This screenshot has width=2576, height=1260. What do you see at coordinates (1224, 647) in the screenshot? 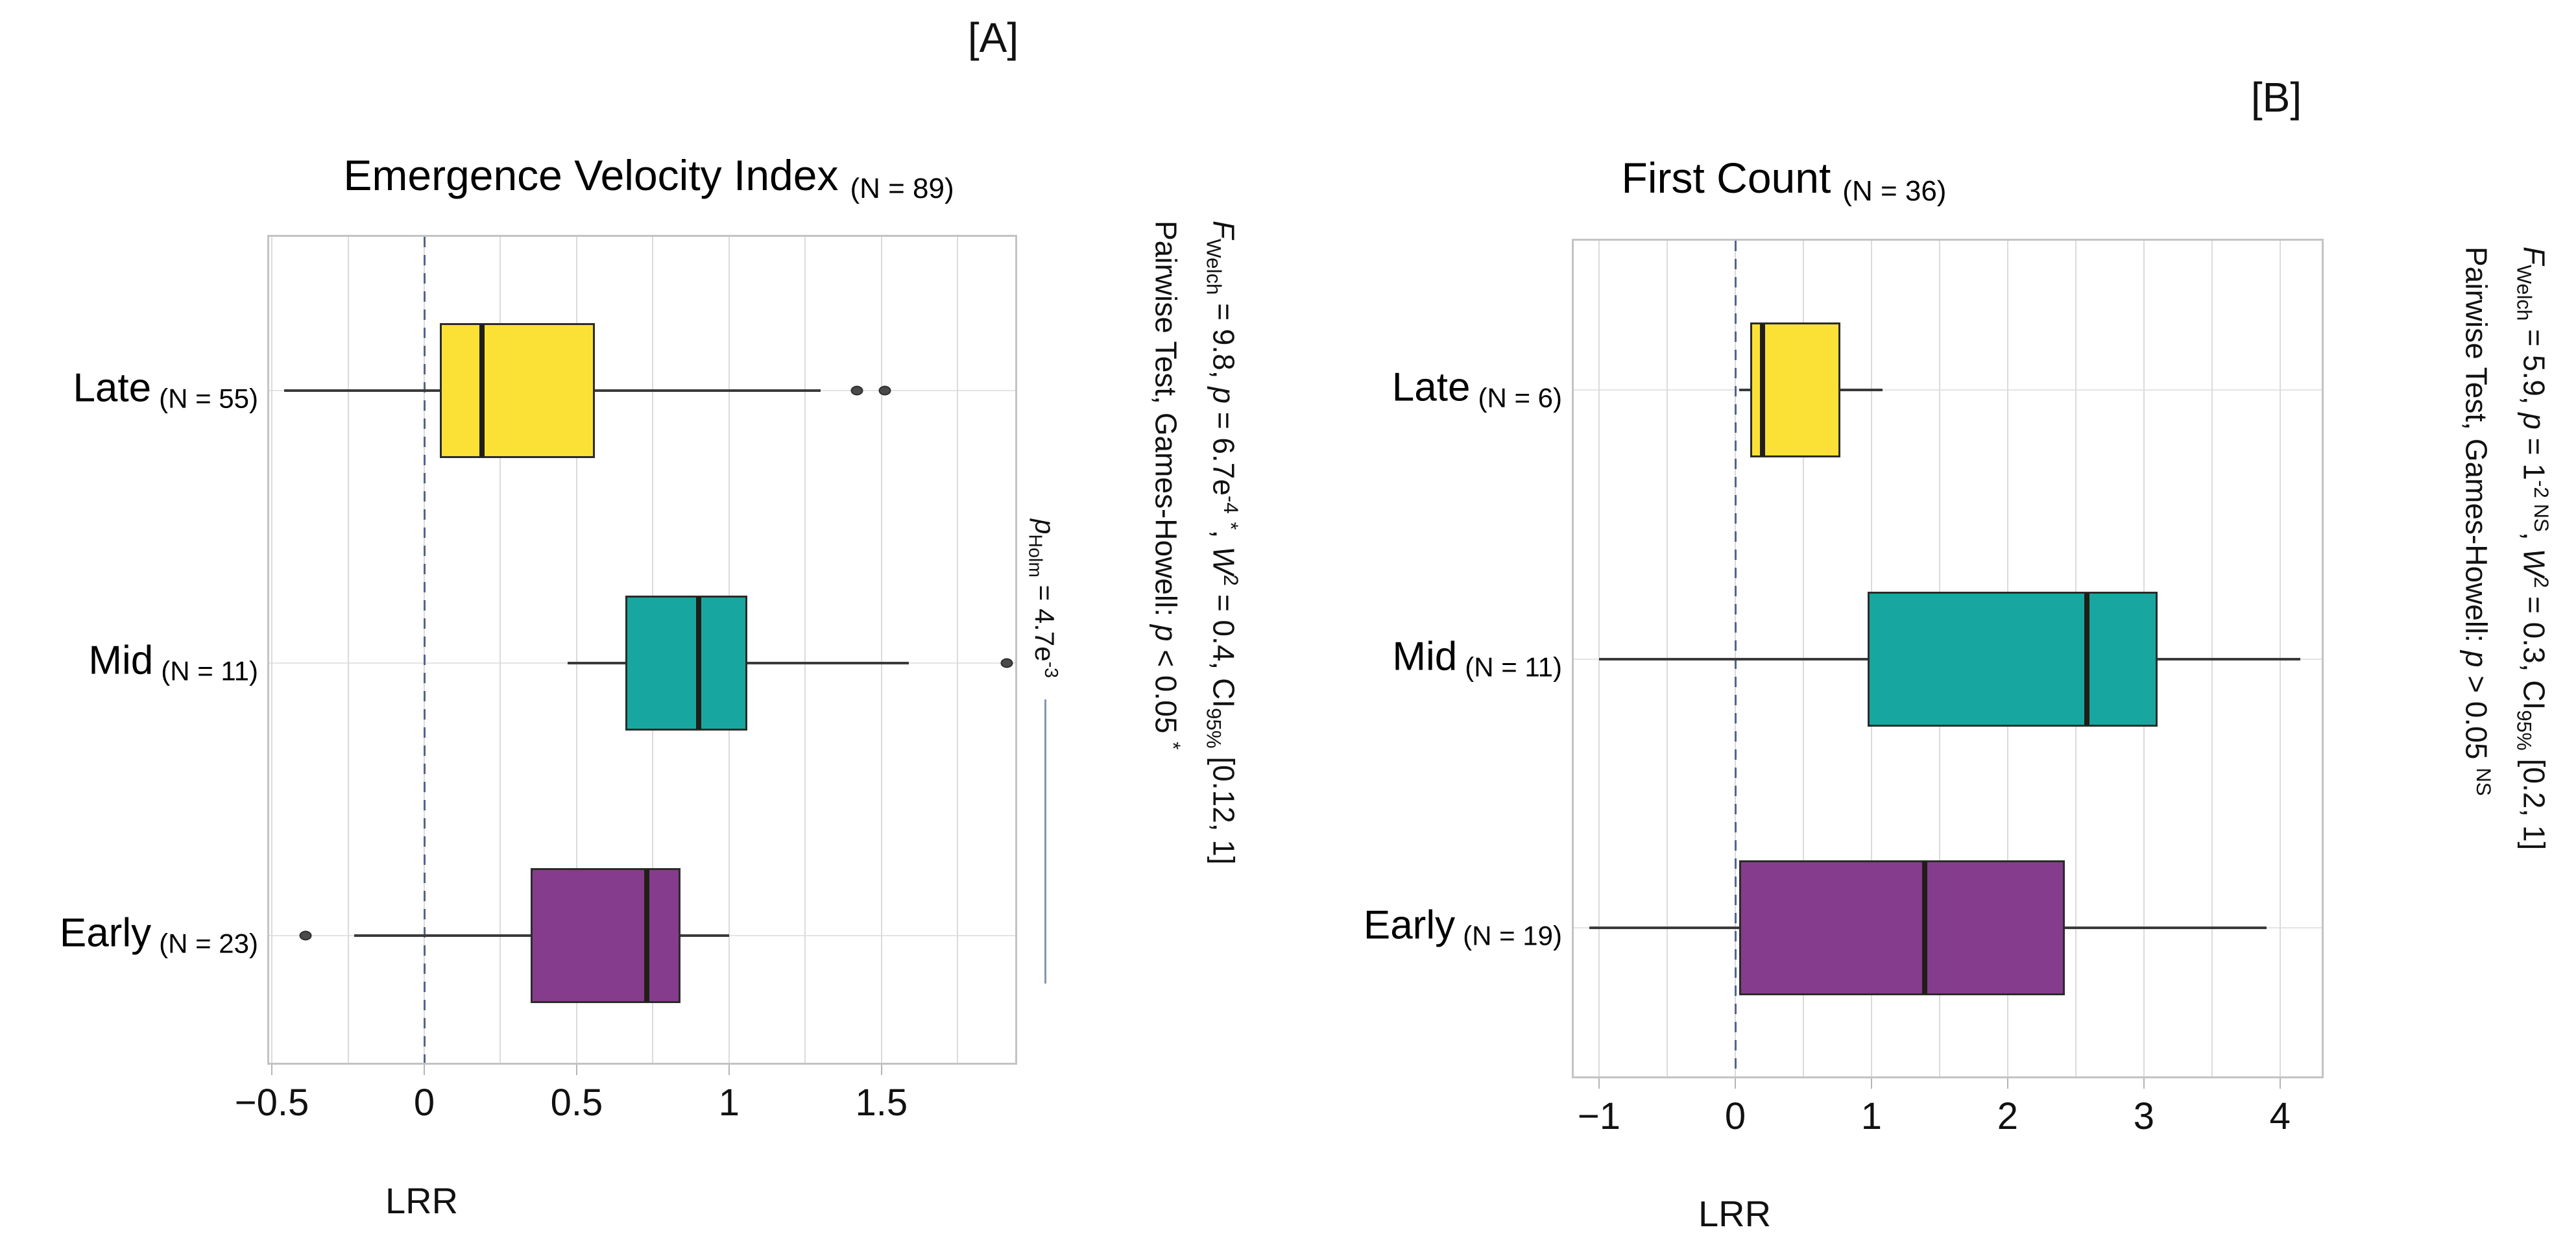
I see `stats-text-segment: = 0.4, CI` at bounding box center [1224, 647].